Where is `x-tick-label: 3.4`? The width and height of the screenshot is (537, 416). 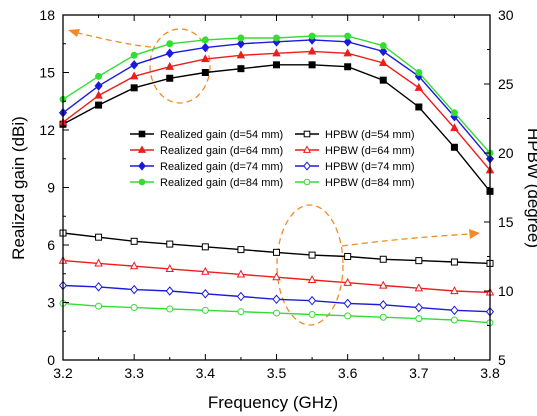
x-tick-label: 3.4 is located at coordinates (206, 373).